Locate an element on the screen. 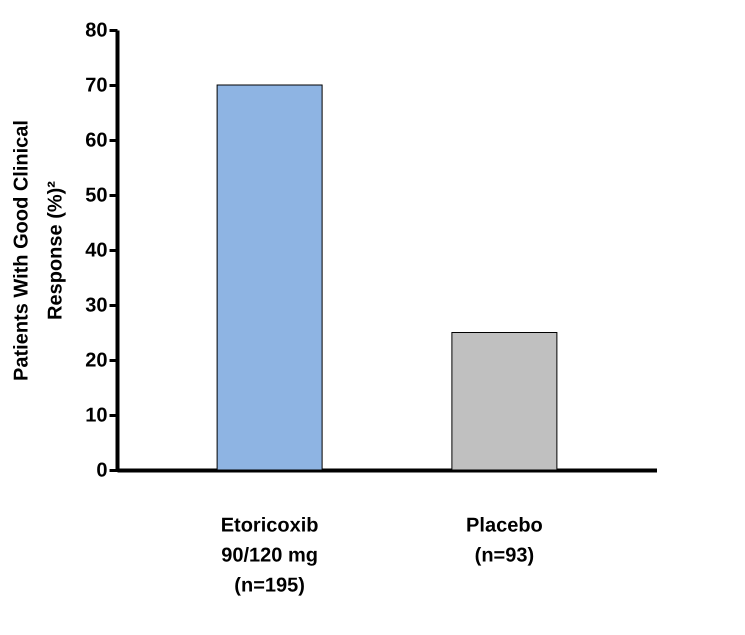 Image resolution: width=745 pixels, height=635 pixels. y-tick-label: 40 is located at coordinates (96, 251).